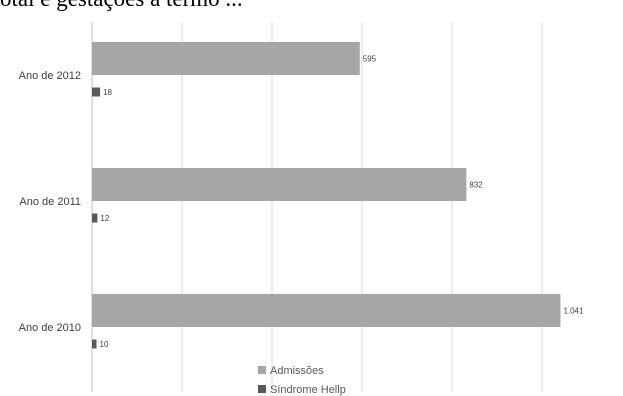  Describe the element at coordinates (50, 76) in the screenshot. I see `category-label-0: Ano de 2012` at that location.